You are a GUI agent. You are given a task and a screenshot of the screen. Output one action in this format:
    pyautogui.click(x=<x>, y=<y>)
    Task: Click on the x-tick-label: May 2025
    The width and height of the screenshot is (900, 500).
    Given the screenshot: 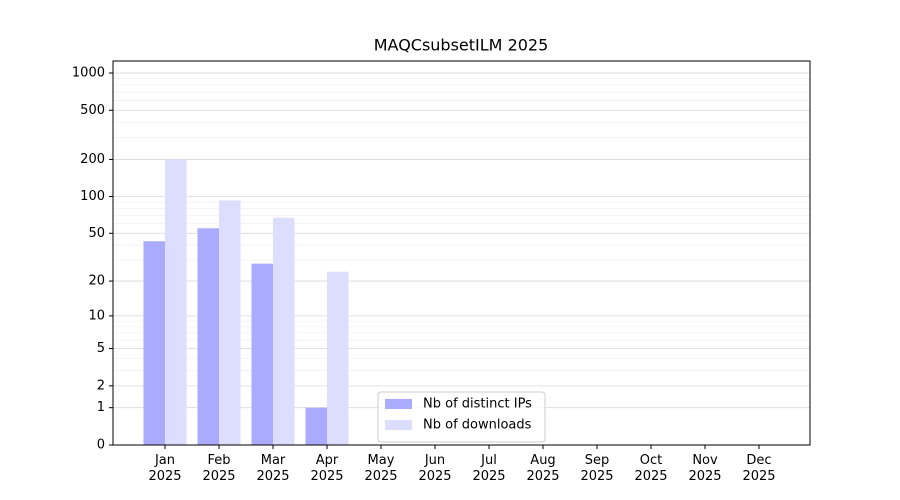 What is the action you would take?
    pyautogui.click(x=381, y=468)
    